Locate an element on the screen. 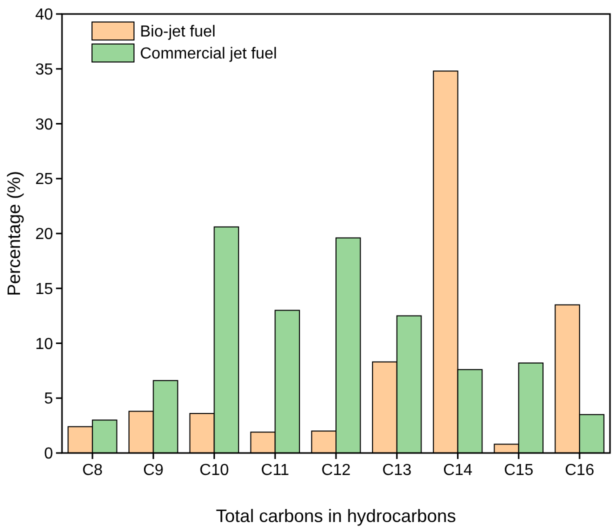  y-tick-label: 15 is located at coordinates (44, 289).